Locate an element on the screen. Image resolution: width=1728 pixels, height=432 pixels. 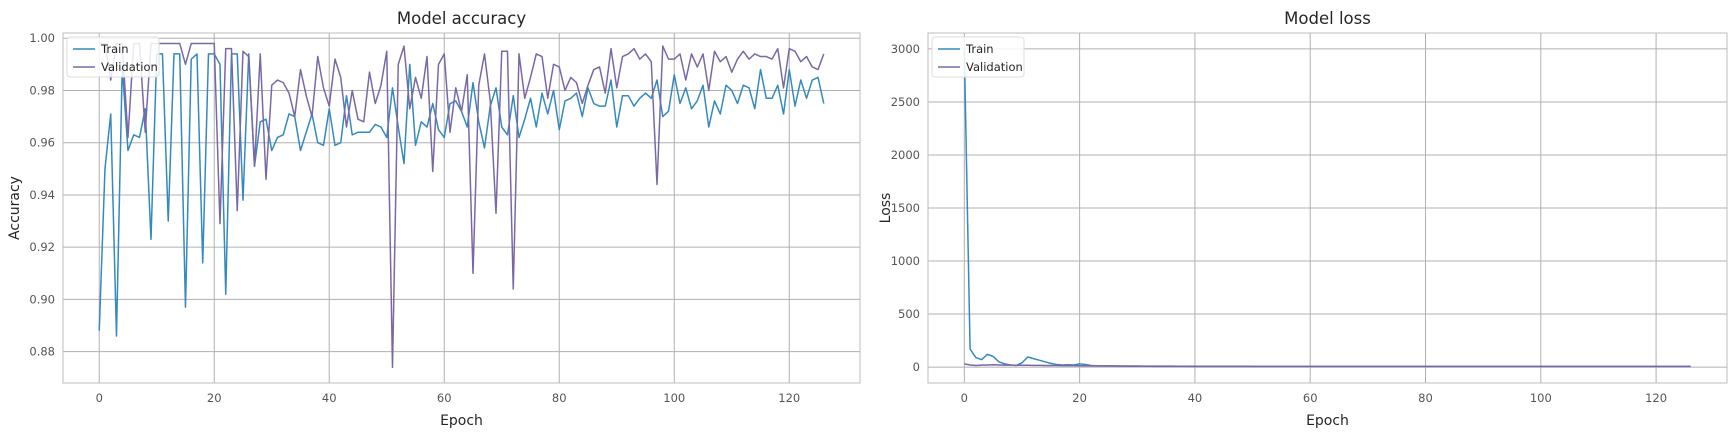
series-line-validation is located at coordinates (1327, 365).